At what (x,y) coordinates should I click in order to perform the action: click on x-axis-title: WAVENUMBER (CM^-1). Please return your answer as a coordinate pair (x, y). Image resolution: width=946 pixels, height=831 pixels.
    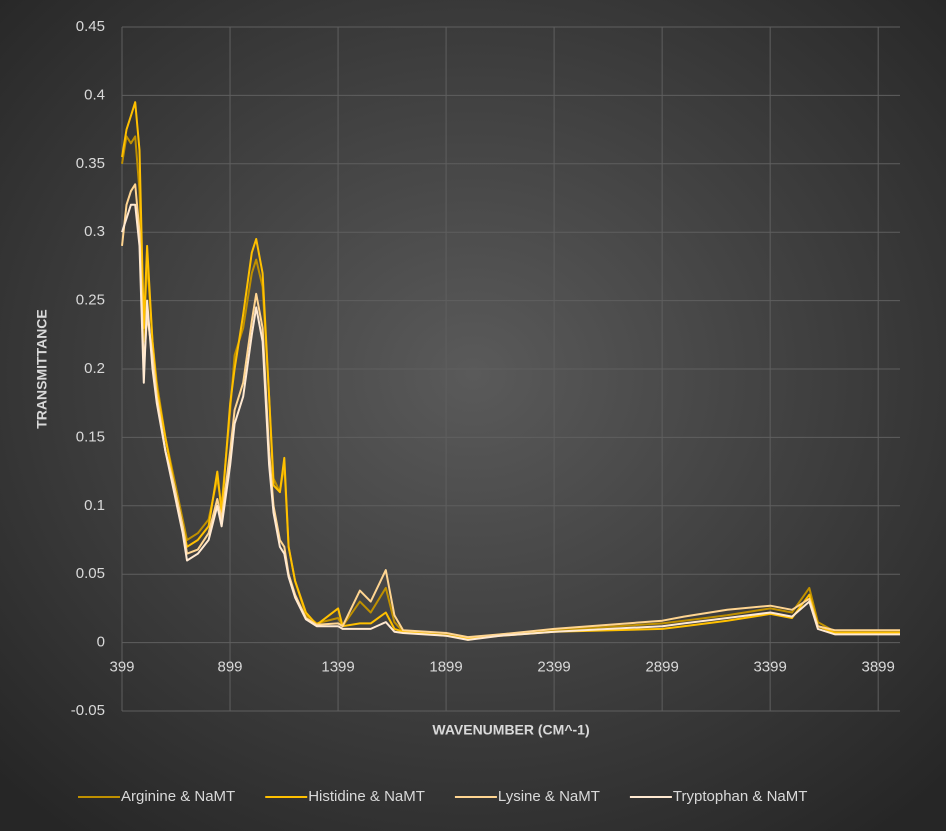
    Looking at the image, I should click on (510, 730).